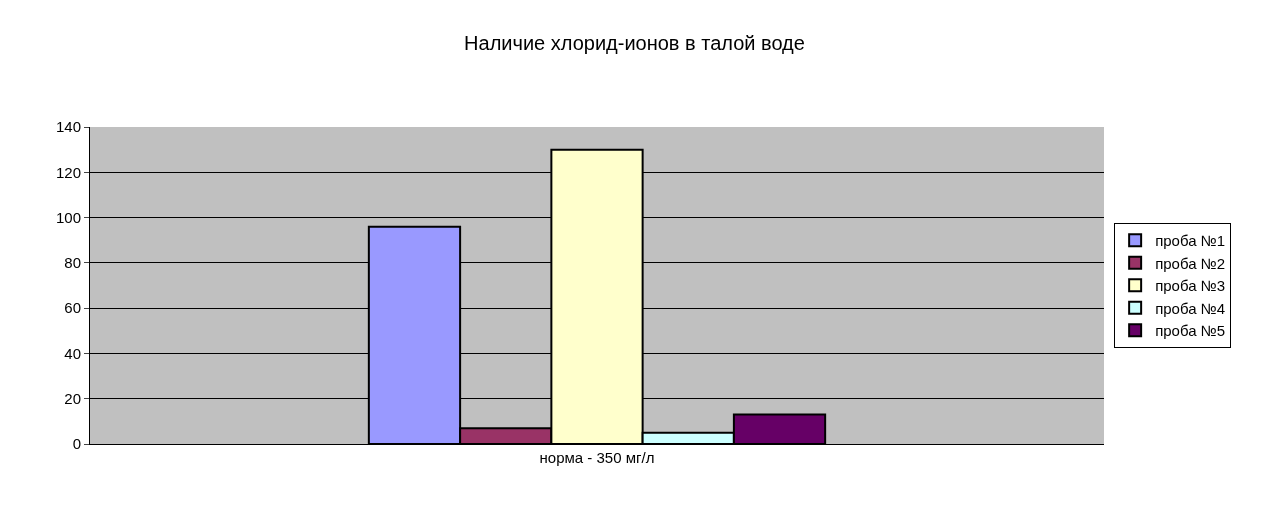 The image size is (1269, 510). Describe the element at coordinates (1190, 263) in the screenshot. I see `legend-label: проба №2` at that location.